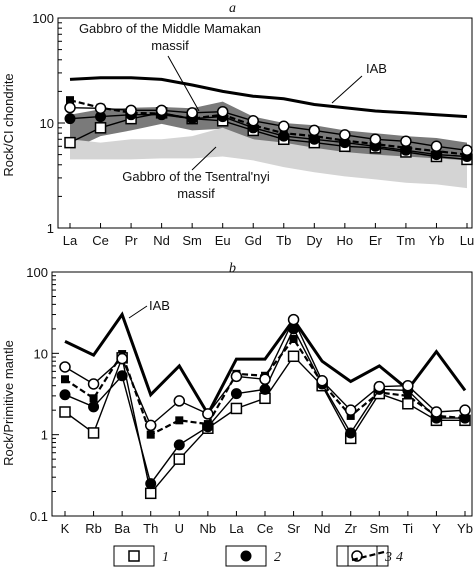 This screenshot has width=474, height=577. I want to click on a-series-4-point, so click(70, 100).